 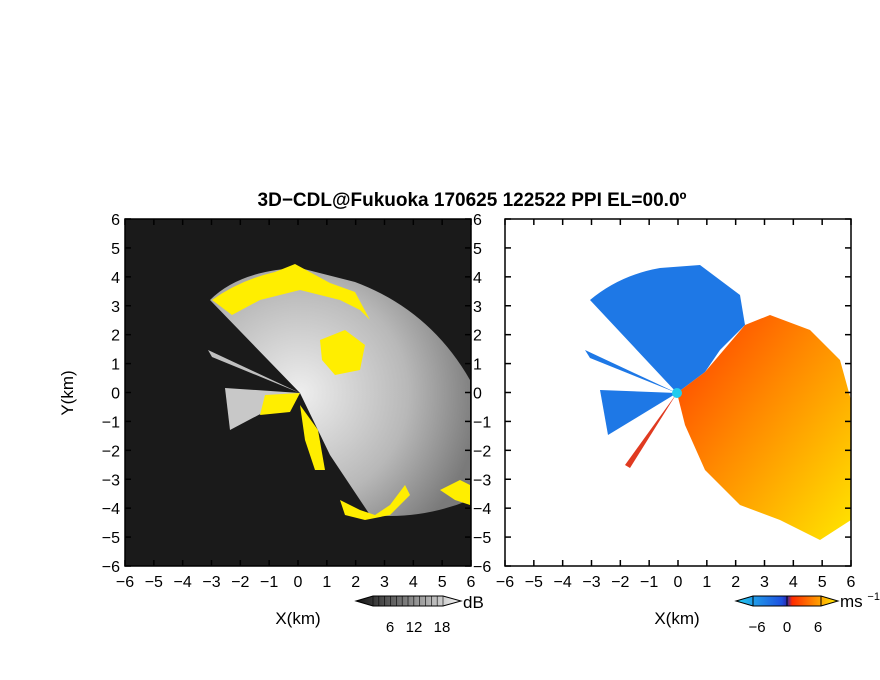 What do you see at coordinates (764, 427) in the screenshot?
I see `velocity-receding` at bounding box center [764, 427].